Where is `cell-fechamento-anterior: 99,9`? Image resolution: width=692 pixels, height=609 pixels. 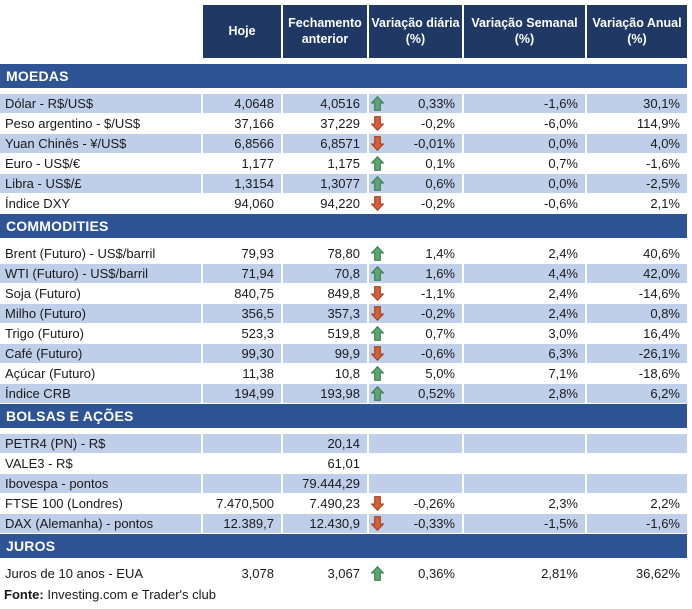
cell-fechamento-anterior: 99,9 is located at coordinates (325, 353).